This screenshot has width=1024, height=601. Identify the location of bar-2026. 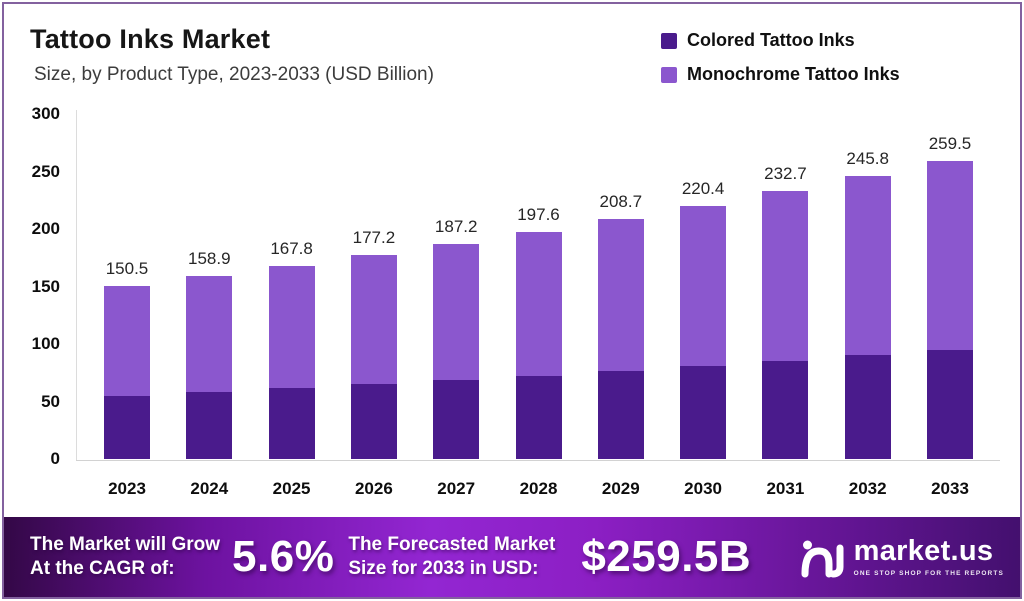
(373, 357).